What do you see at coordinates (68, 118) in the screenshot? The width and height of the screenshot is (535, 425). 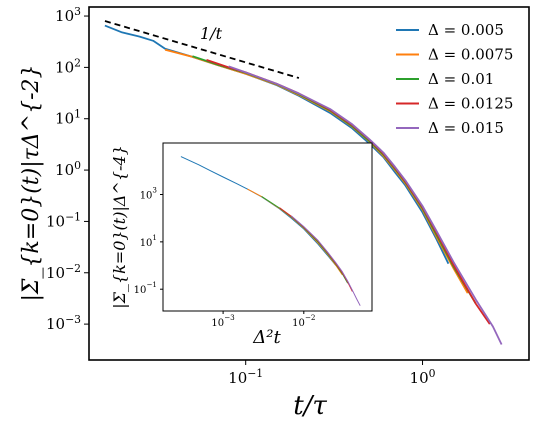 I see `main-y-tick-label-3: 10¹` at bounding box center [68, 118].